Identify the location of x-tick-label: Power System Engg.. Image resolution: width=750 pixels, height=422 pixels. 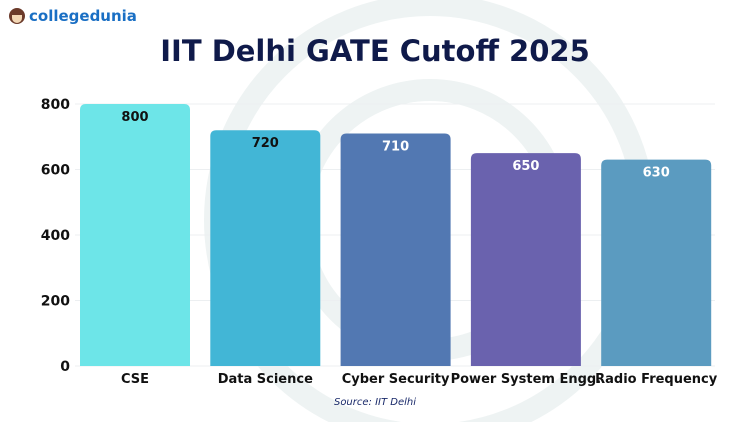
(526, 379).